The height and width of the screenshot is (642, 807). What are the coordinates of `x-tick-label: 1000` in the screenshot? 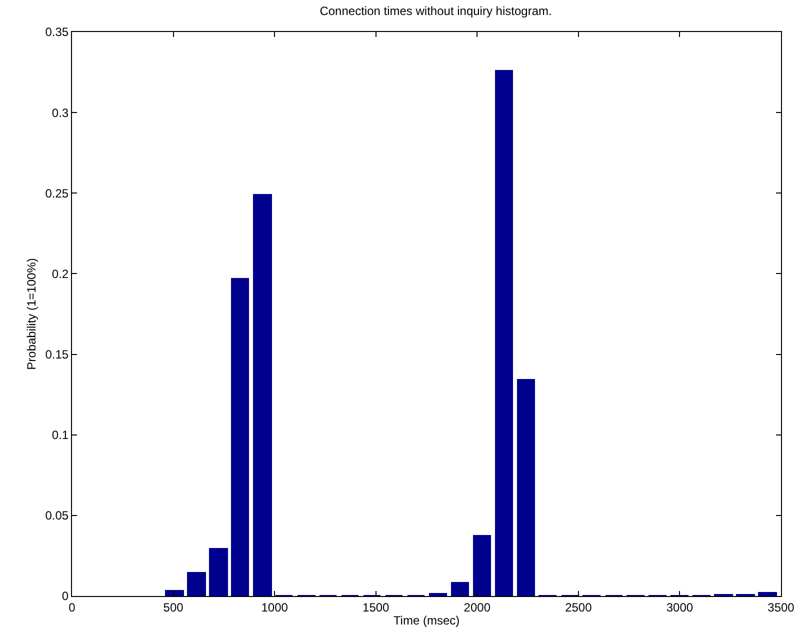 It's located at (274, 607).